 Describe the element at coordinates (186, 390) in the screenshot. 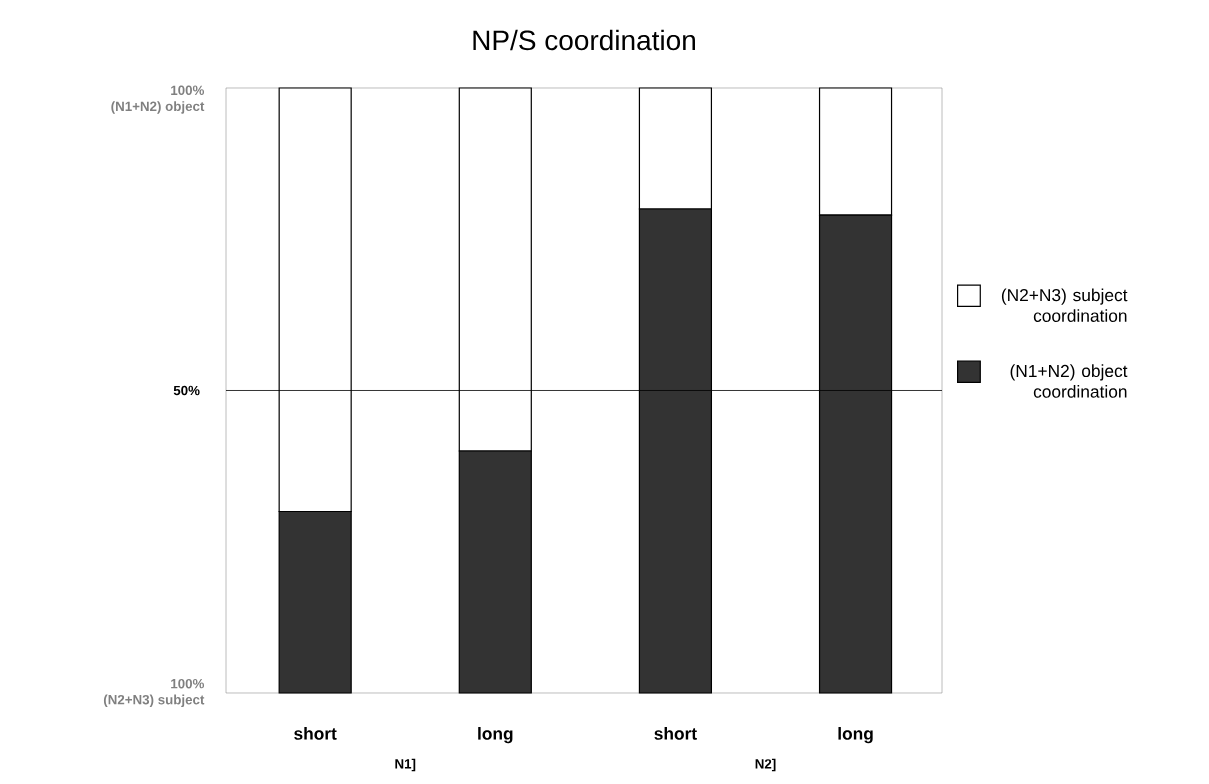

I see `ref-line-label: 50%` at that location.